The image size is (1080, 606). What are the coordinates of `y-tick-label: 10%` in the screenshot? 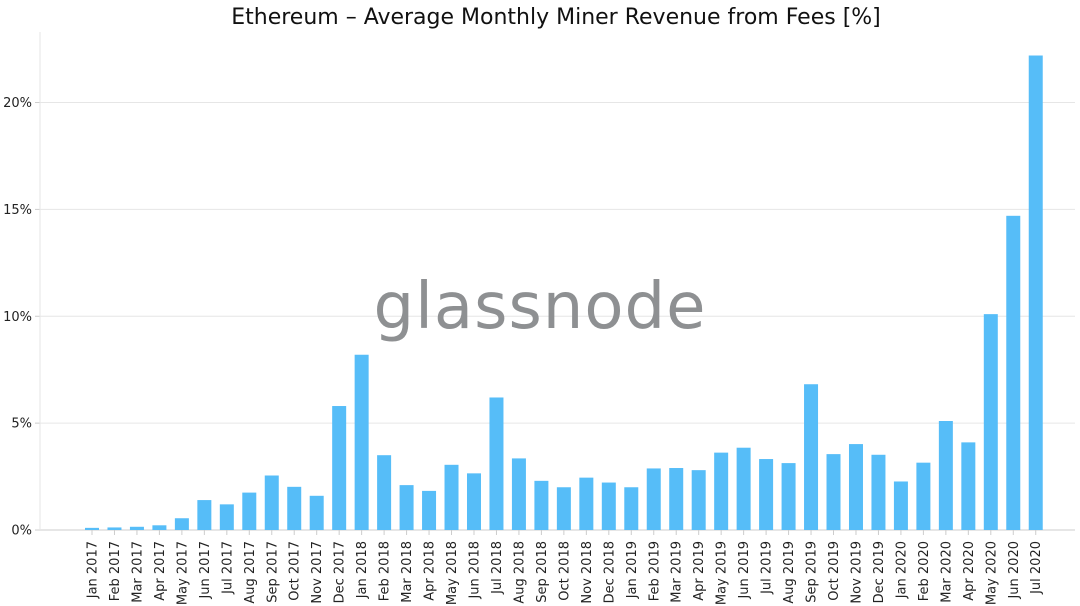 It's located at (17, 317).